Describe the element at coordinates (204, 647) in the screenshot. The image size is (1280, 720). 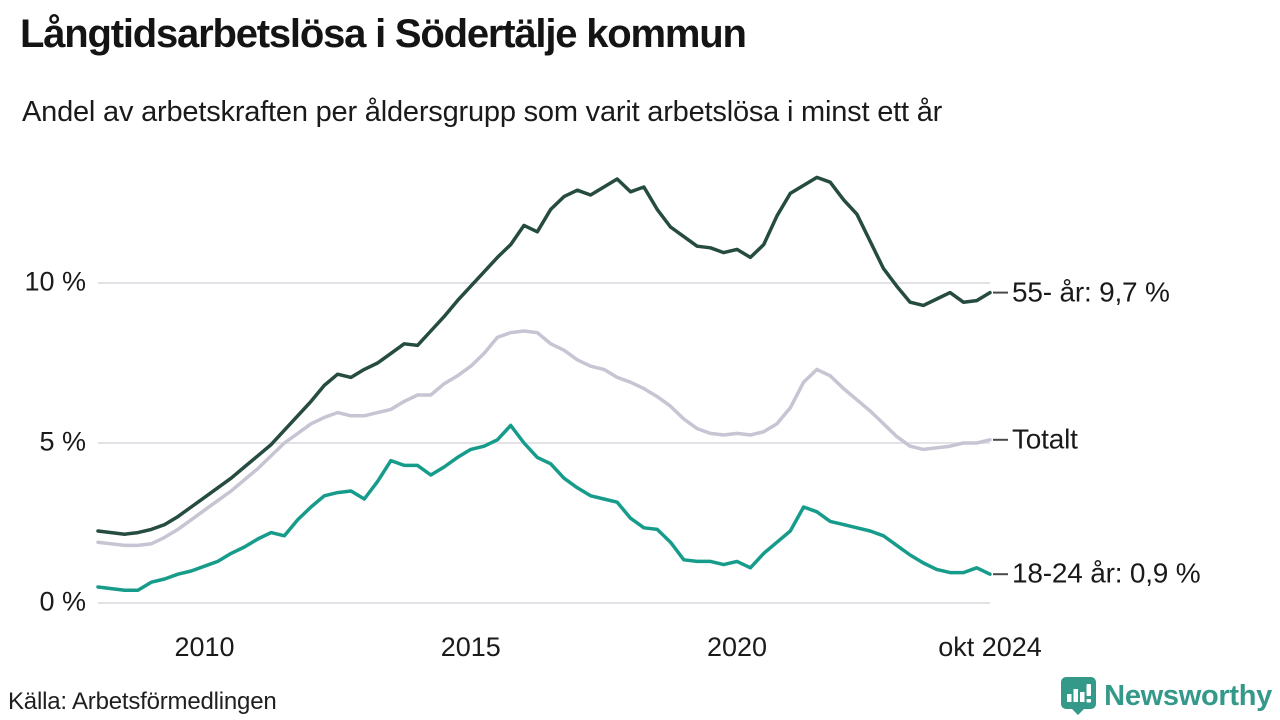
I see `x-tick-label: 2010` at that location.